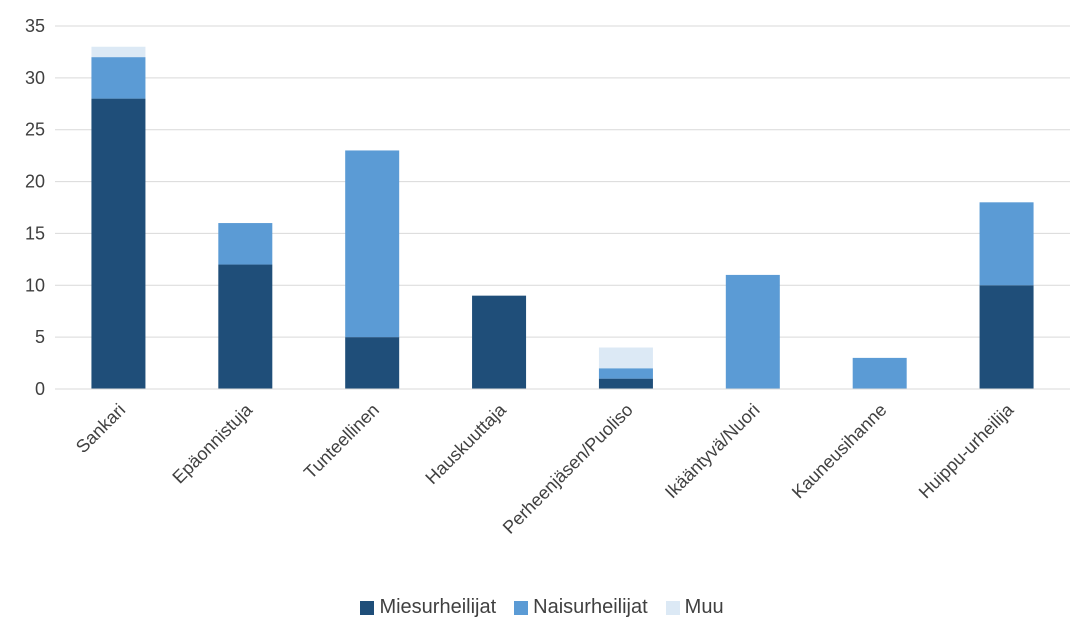 This screenshot has width=1084, height=626. I want to click on x-tick-label-ikääntyvä-nuori: Ikääntyvä/Nuori, so click(712, 451).